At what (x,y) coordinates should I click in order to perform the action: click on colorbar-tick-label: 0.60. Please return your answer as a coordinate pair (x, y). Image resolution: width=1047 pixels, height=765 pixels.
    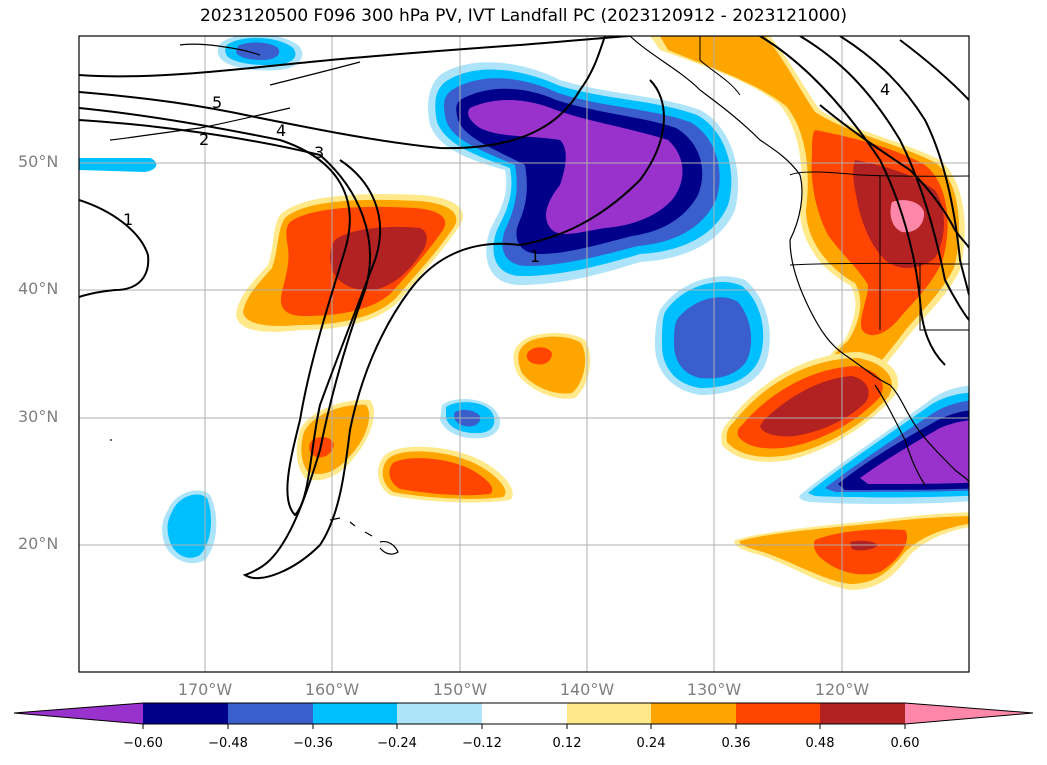
    Looking at the image, I should click on (905, 743).